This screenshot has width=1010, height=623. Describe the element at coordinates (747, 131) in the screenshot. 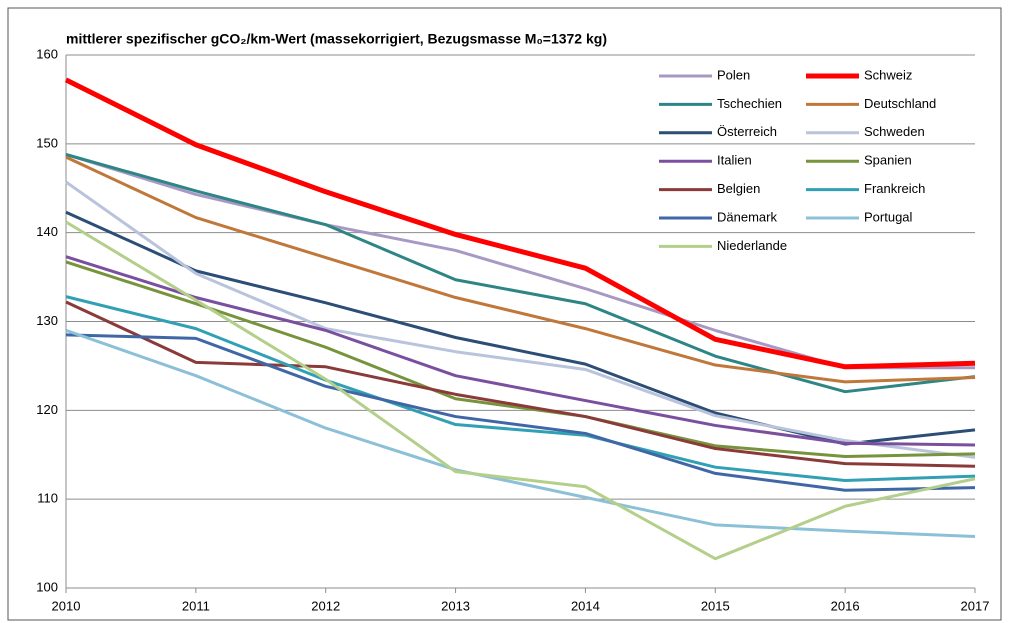

I see `legend-label: Österreich` at that location.